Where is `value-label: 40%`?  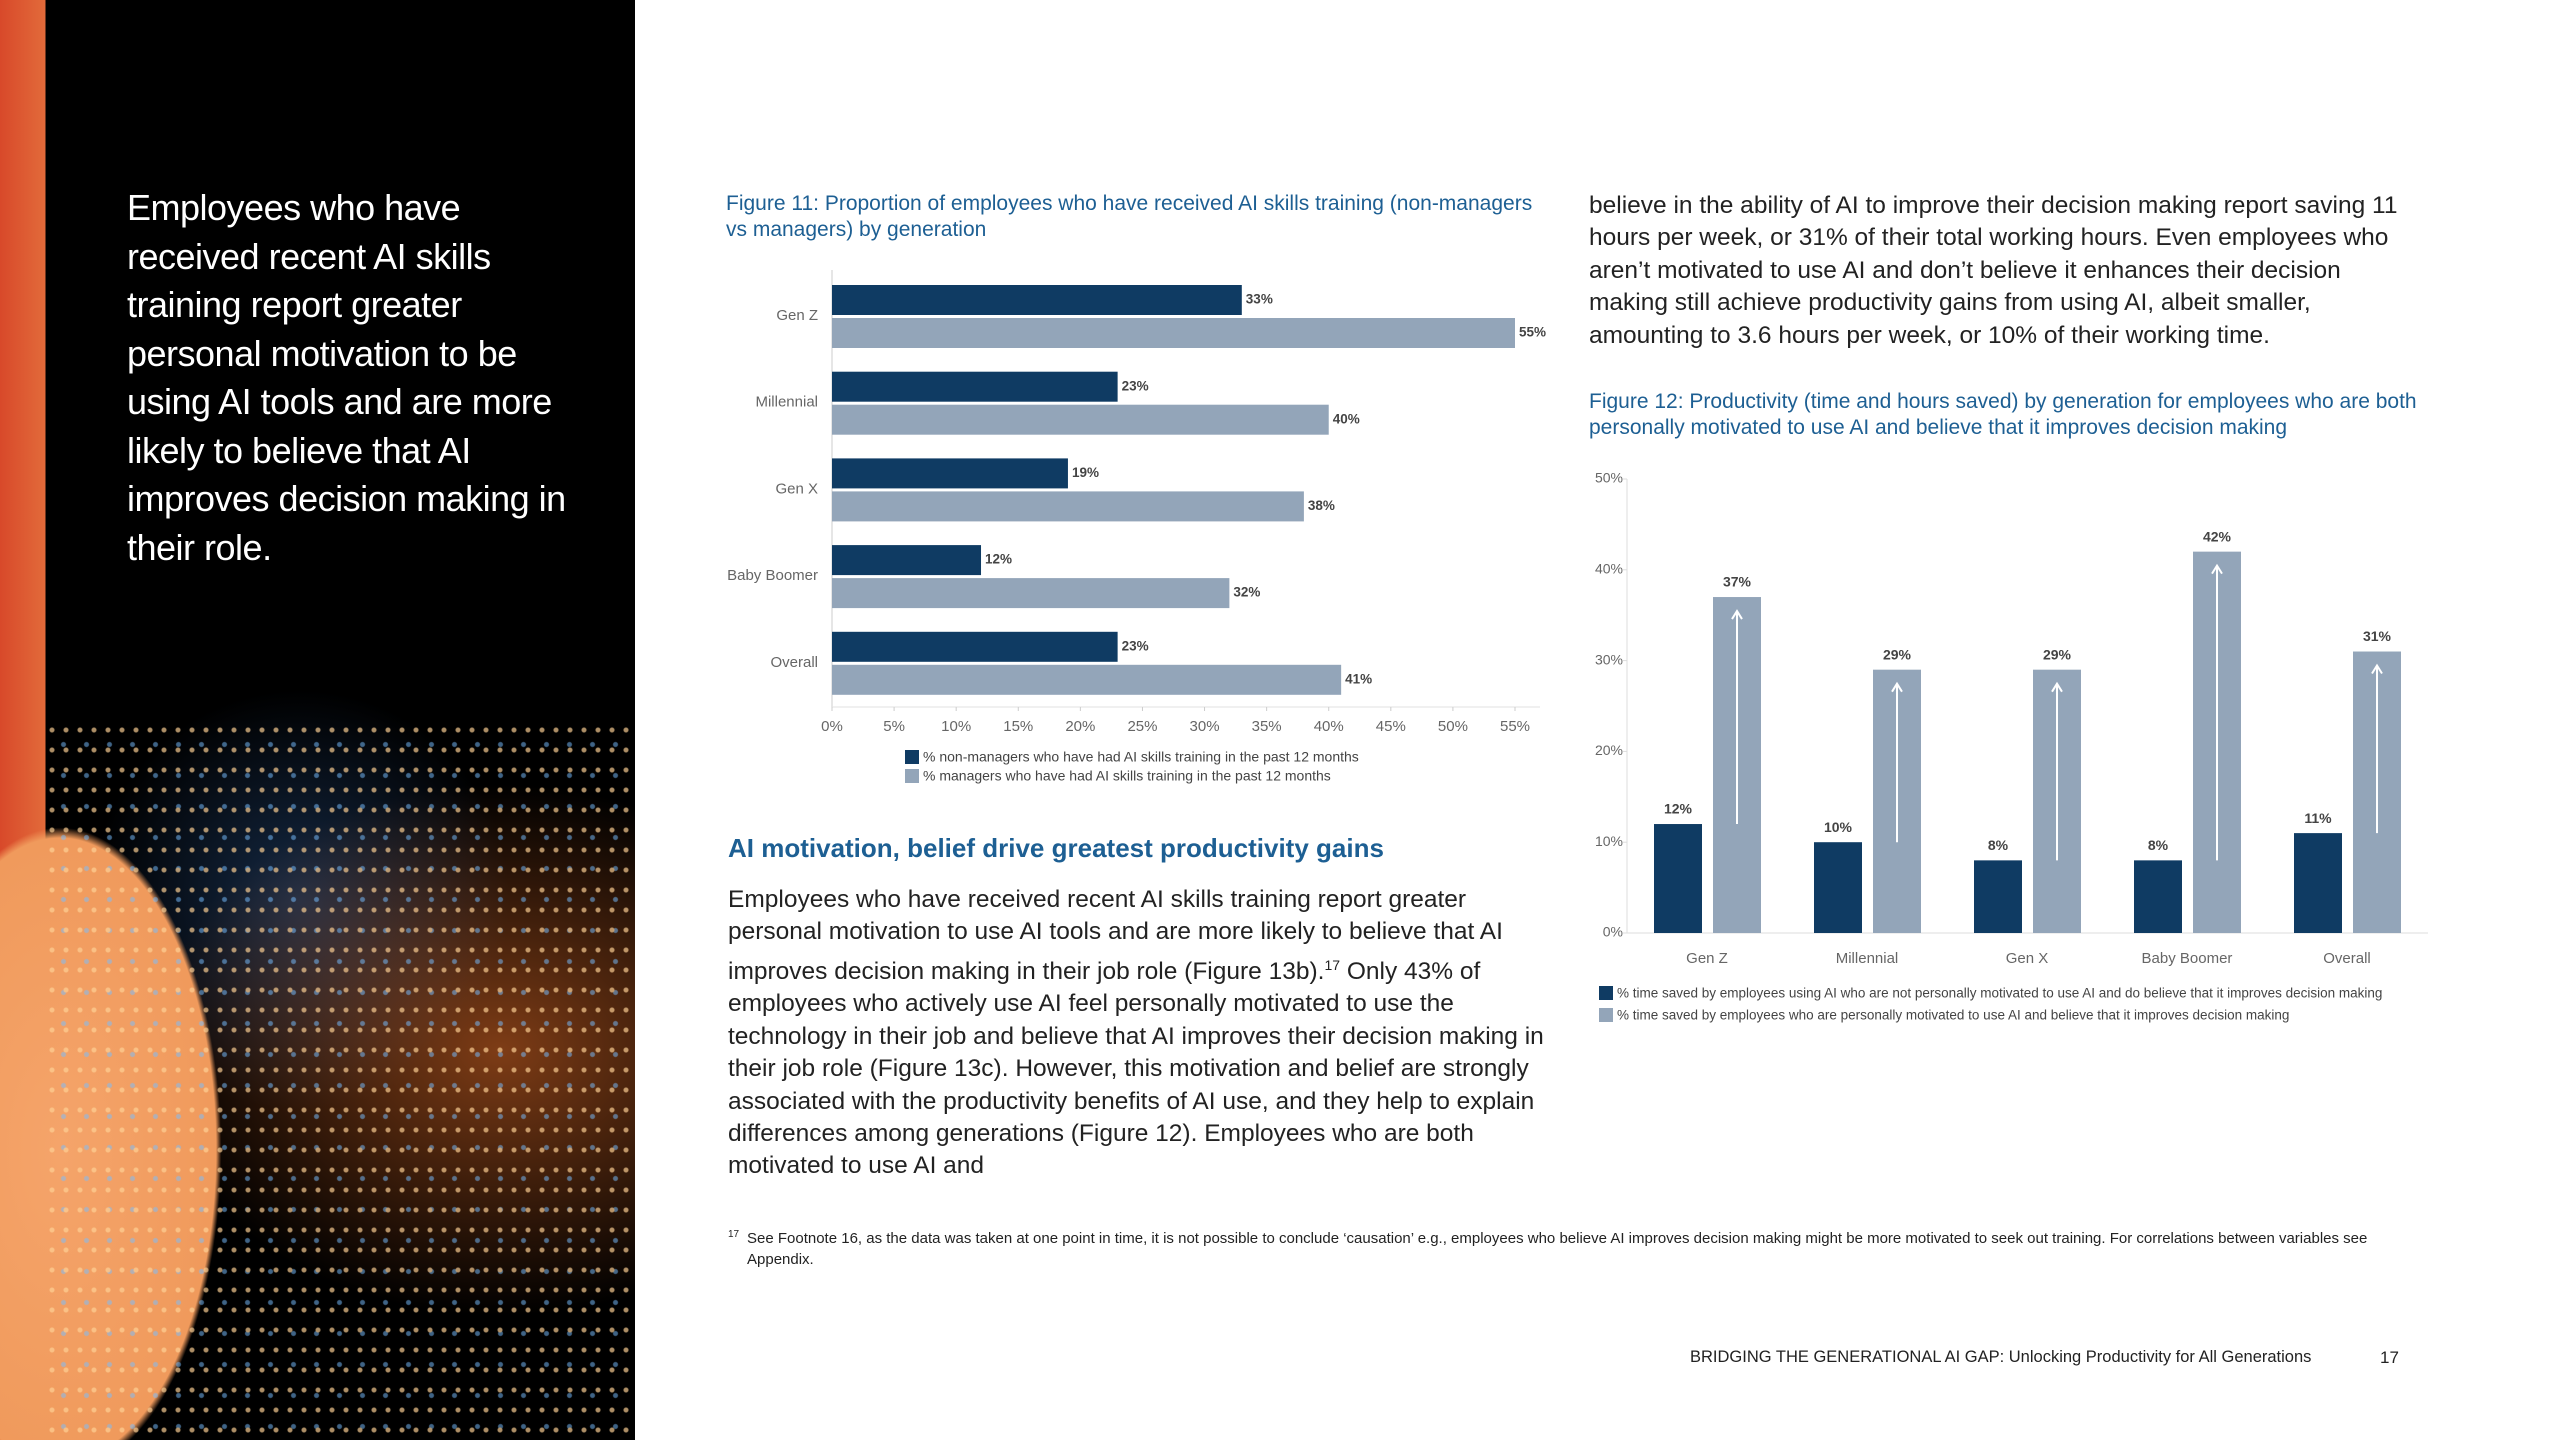 value-label: 40% is located at coordinates (1346, 418).